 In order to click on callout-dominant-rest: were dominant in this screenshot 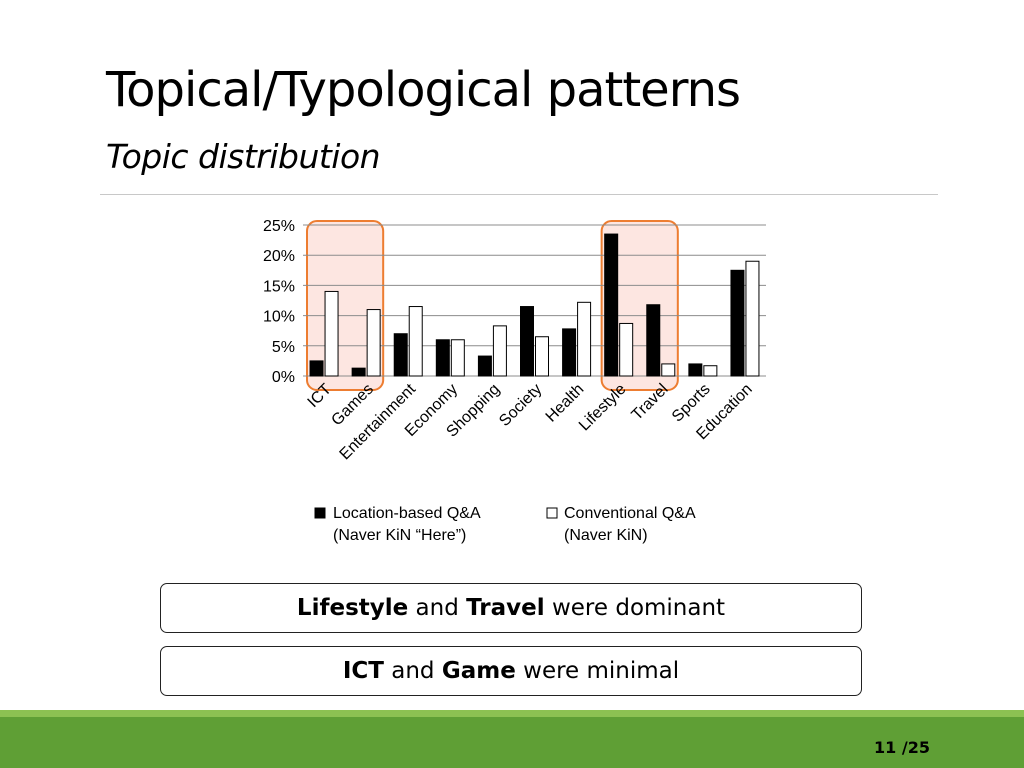, I will do `click(635, 608)`.